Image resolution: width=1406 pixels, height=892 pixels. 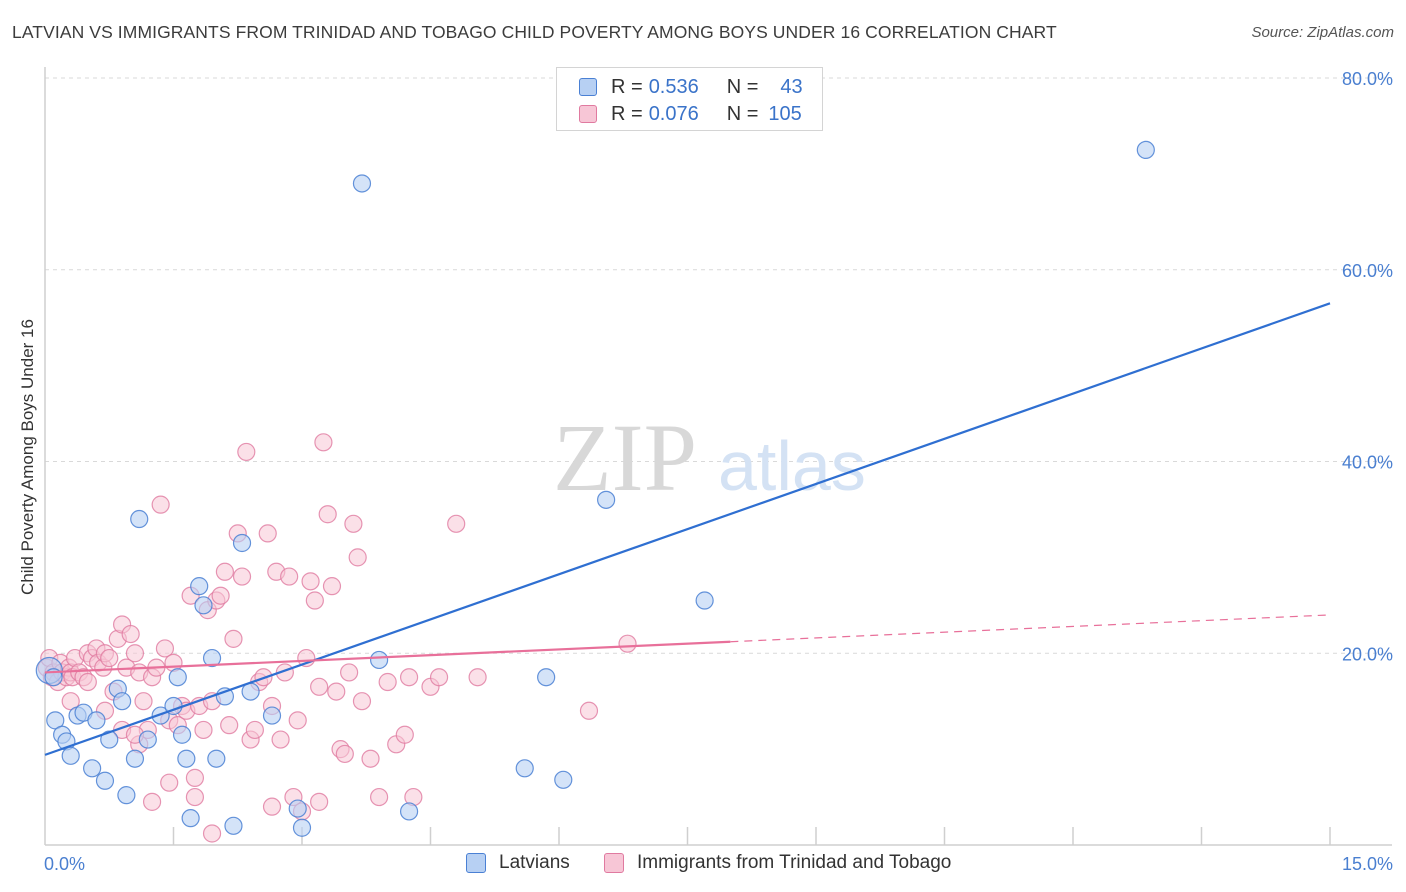 I want to click on y-tick-label: 60.0%, so click(x=1367, y=271).